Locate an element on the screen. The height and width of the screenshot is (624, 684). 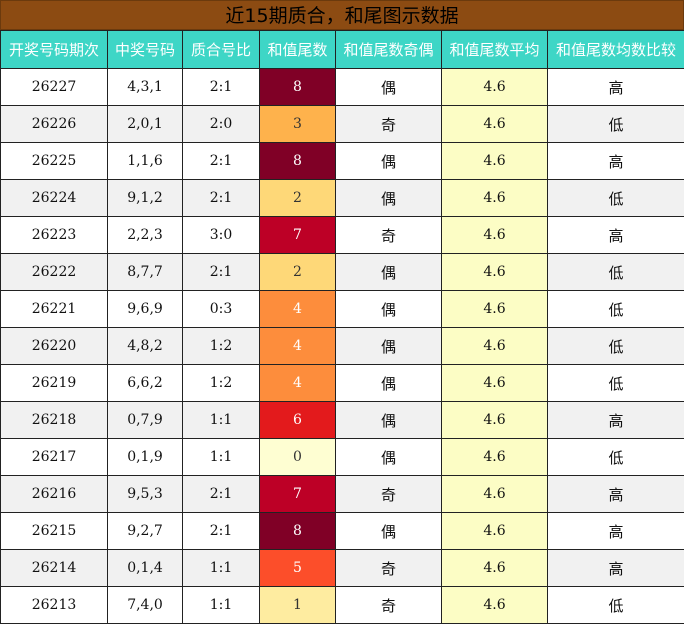
period-cell: 26225 is located at coordinates (54, 161).